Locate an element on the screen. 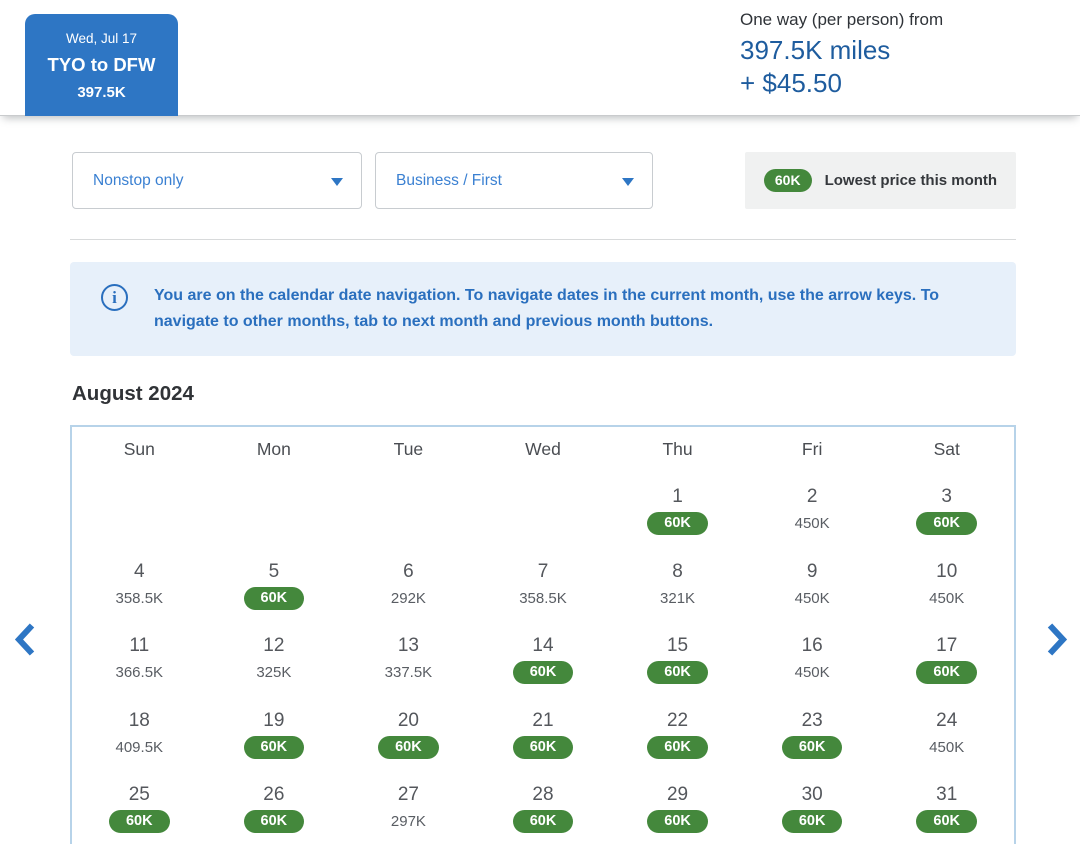  calendar-day: 31 60K is located at coordinates (946, 809).